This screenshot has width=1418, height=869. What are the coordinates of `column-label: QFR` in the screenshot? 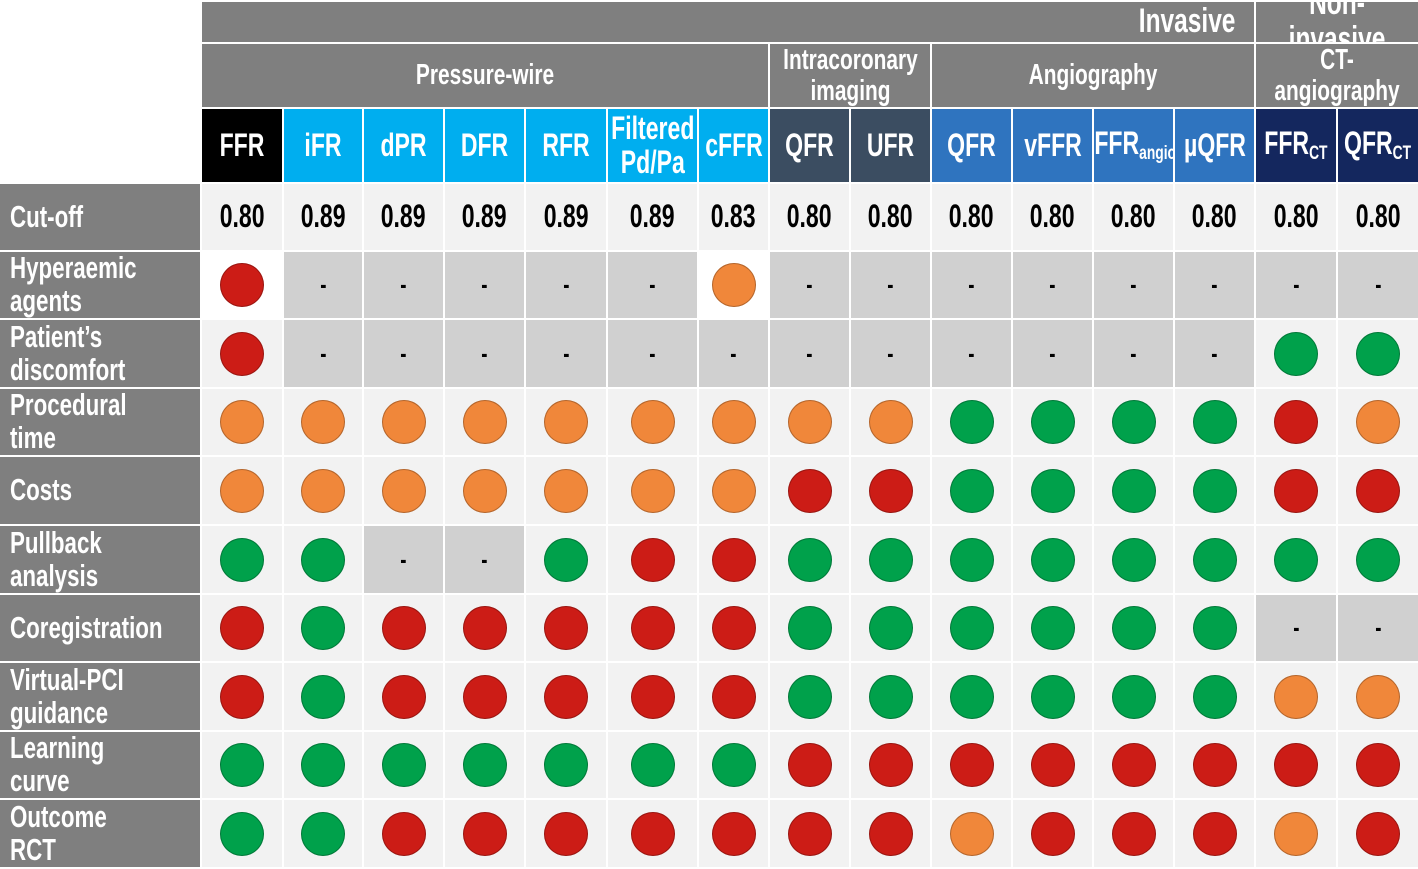 It's located at (971, 144).